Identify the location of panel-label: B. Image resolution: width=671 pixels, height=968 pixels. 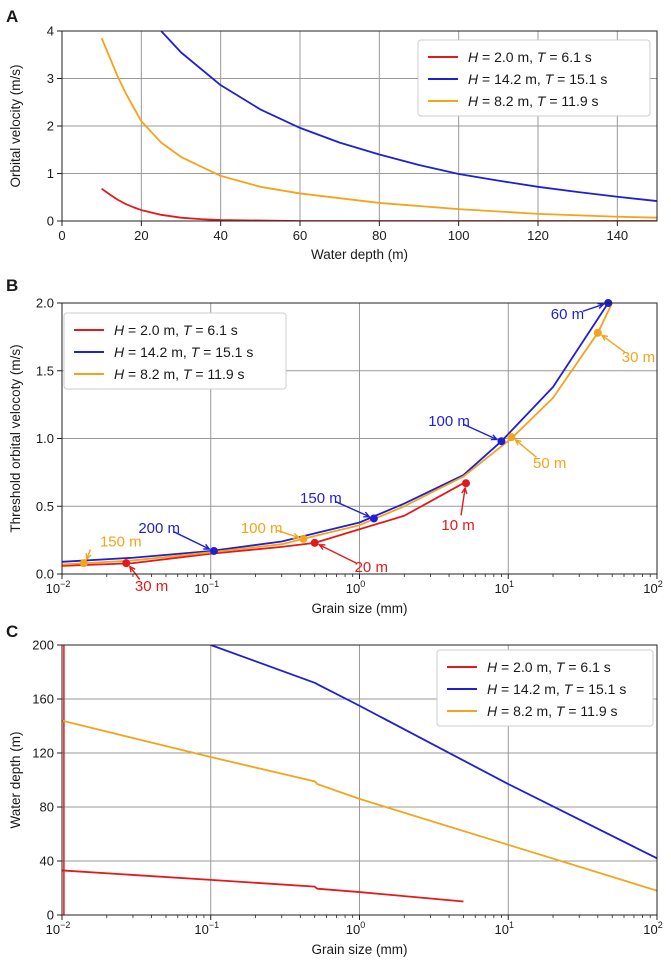
(12, 285).